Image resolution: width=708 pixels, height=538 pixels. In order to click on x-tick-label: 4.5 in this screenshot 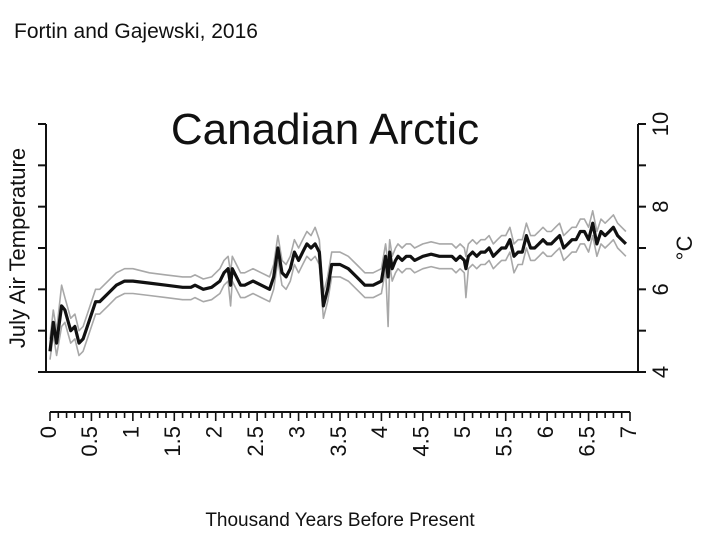, I will do `click(421, 441)`.